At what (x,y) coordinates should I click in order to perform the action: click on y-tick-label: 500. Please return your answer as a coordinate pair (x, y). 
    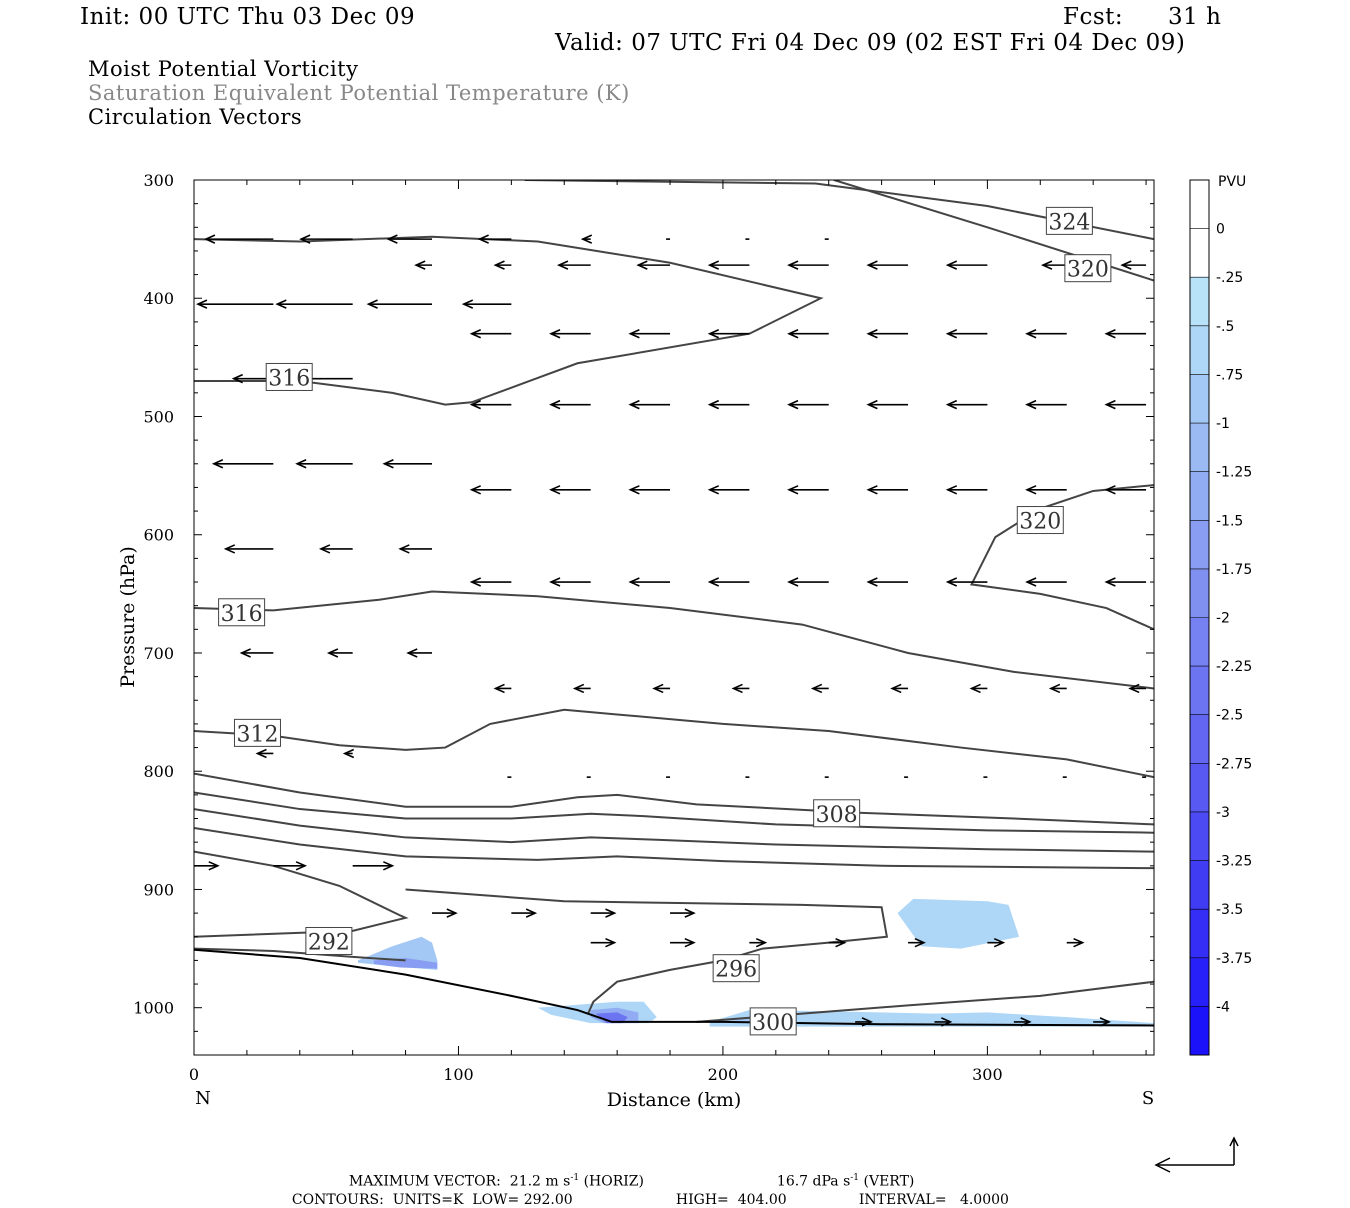
    Looking at the image, I should click on (158, 416).